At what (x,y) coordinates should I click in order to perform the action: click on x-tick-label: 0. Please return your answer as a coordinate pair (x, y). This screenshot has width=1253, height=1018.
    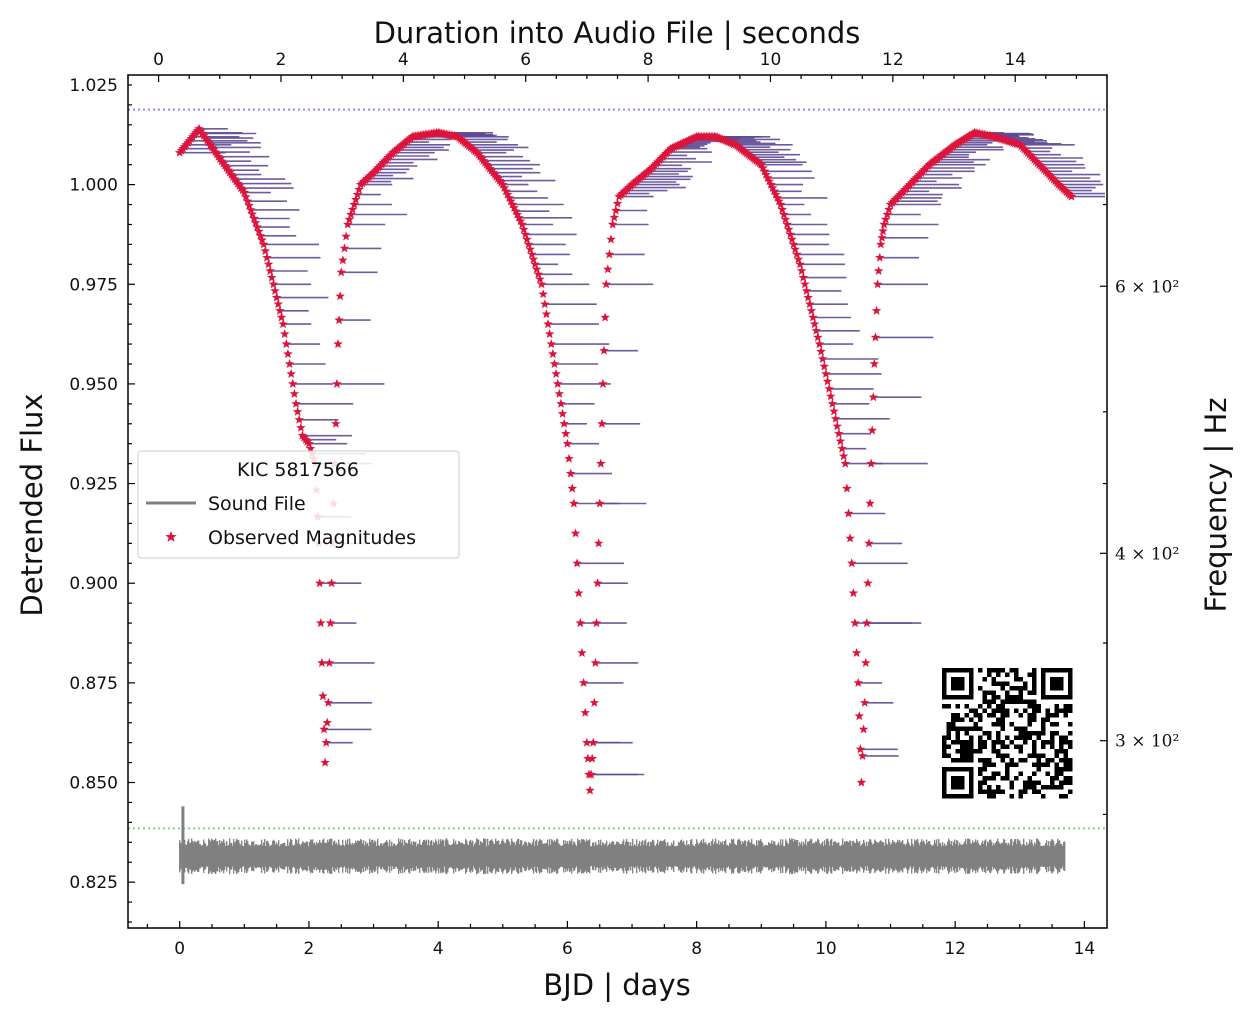
    Looking at the image, I should click on (179, 949).